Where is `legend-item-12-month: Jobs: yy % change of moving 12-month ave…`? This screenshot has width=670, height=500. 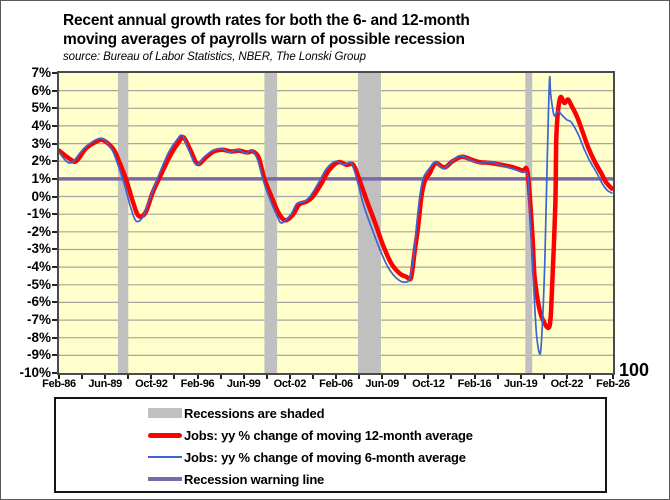 legend-item-12-month: Jobs: yy % change of moving 12-month ave… is located at coordinates (376, 435).